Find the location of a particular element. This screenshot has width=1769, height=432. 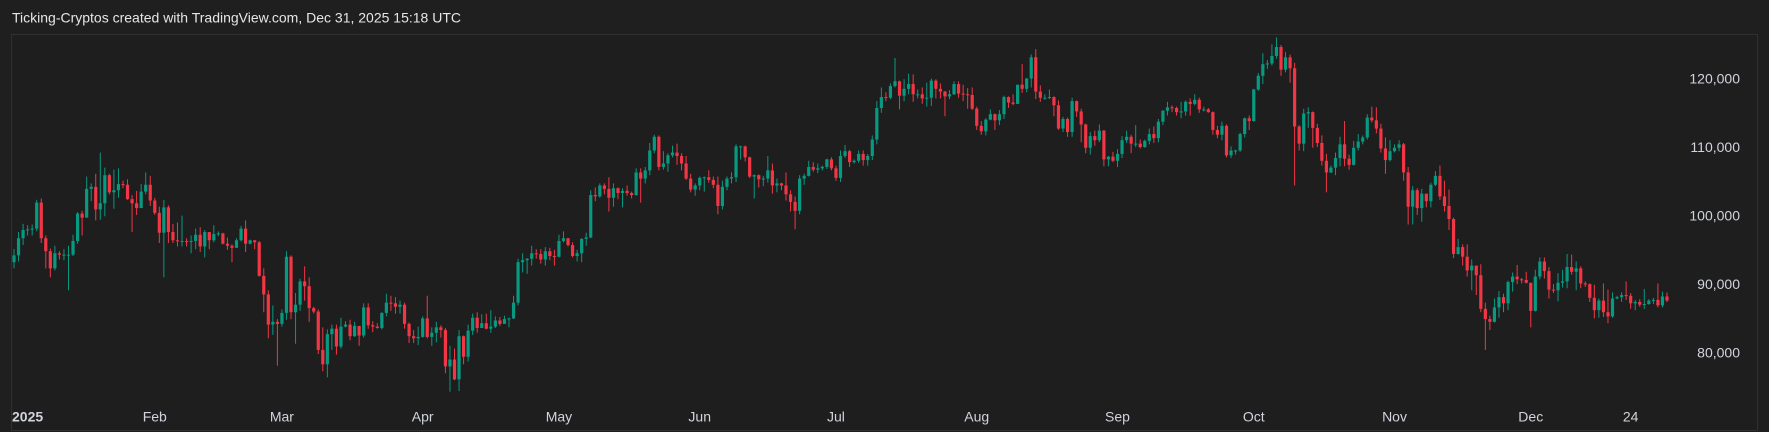

x-tick-label: Aug is located at coordinates (976, 417).